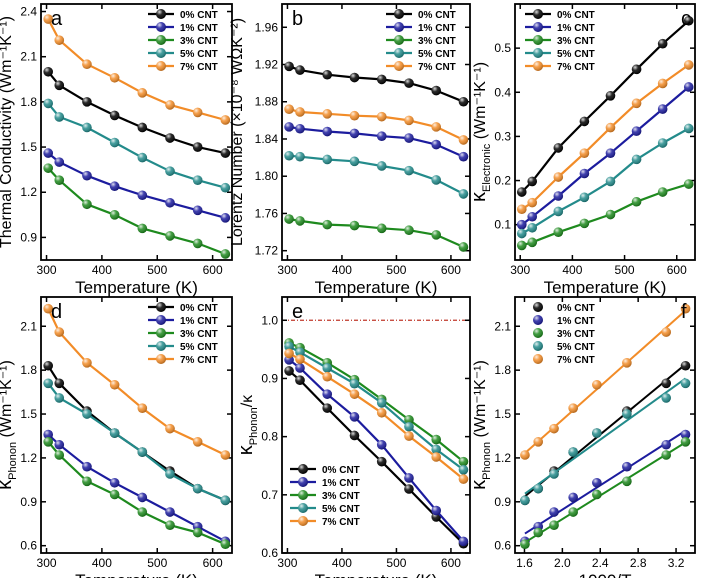 This screenshot has height=578, width=701. Describe the element at coordinates (487, 167) in the screenshot. I see `y-label-subscript: Electronic` at that location.